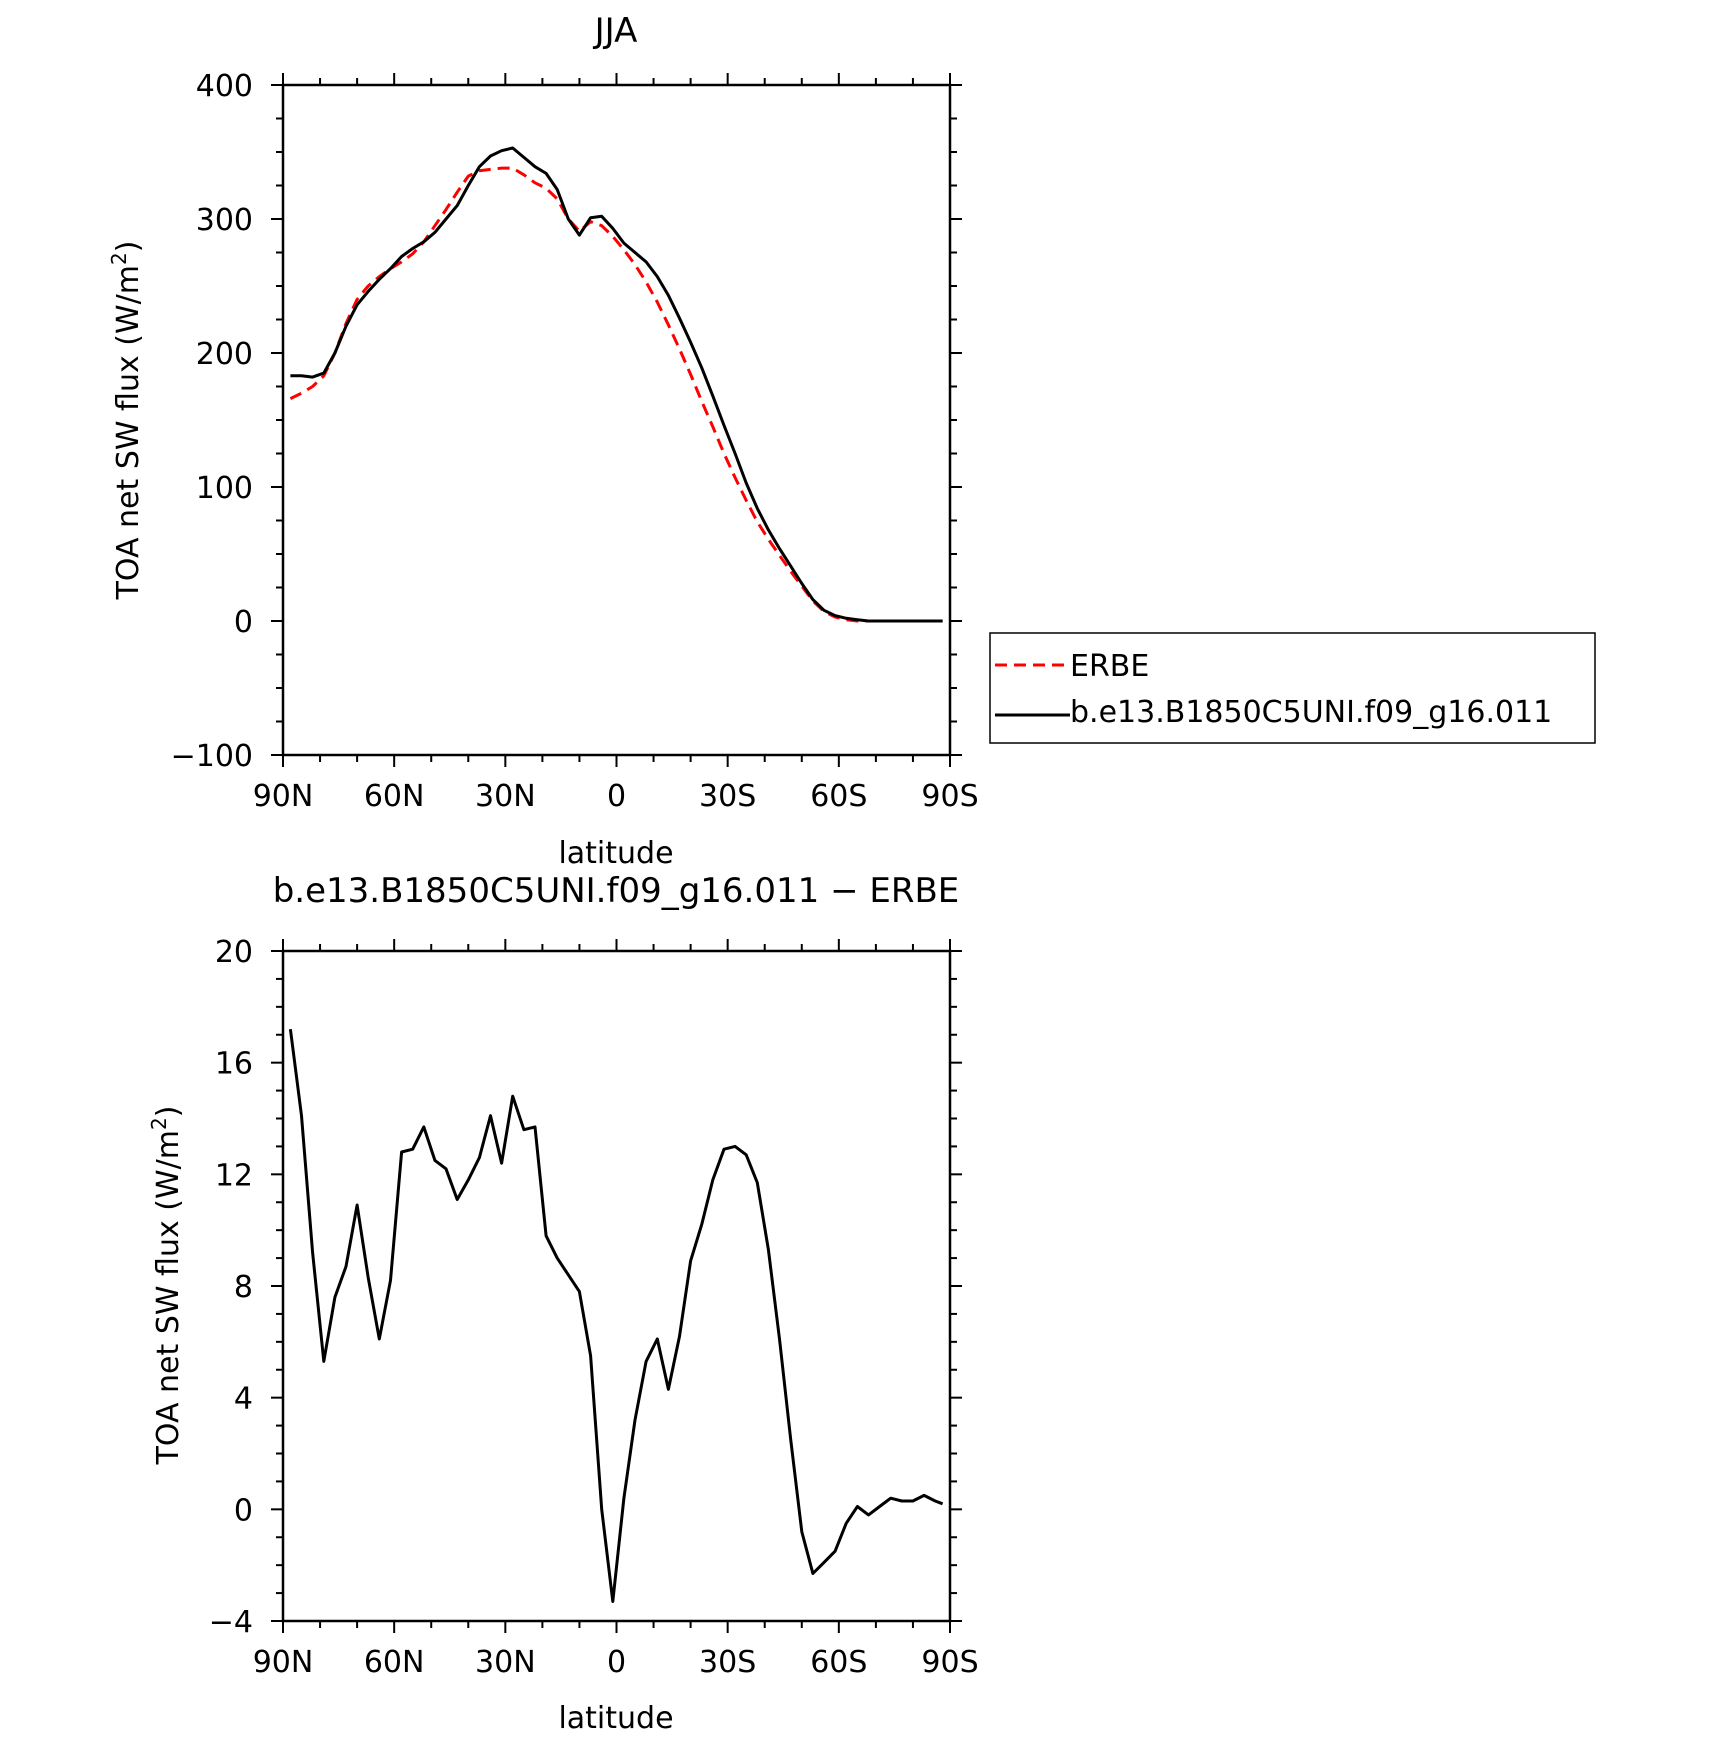  Describe the element at coordinates (224, 86) in the screenshot. I see `y-tick-label: 400` at that location.